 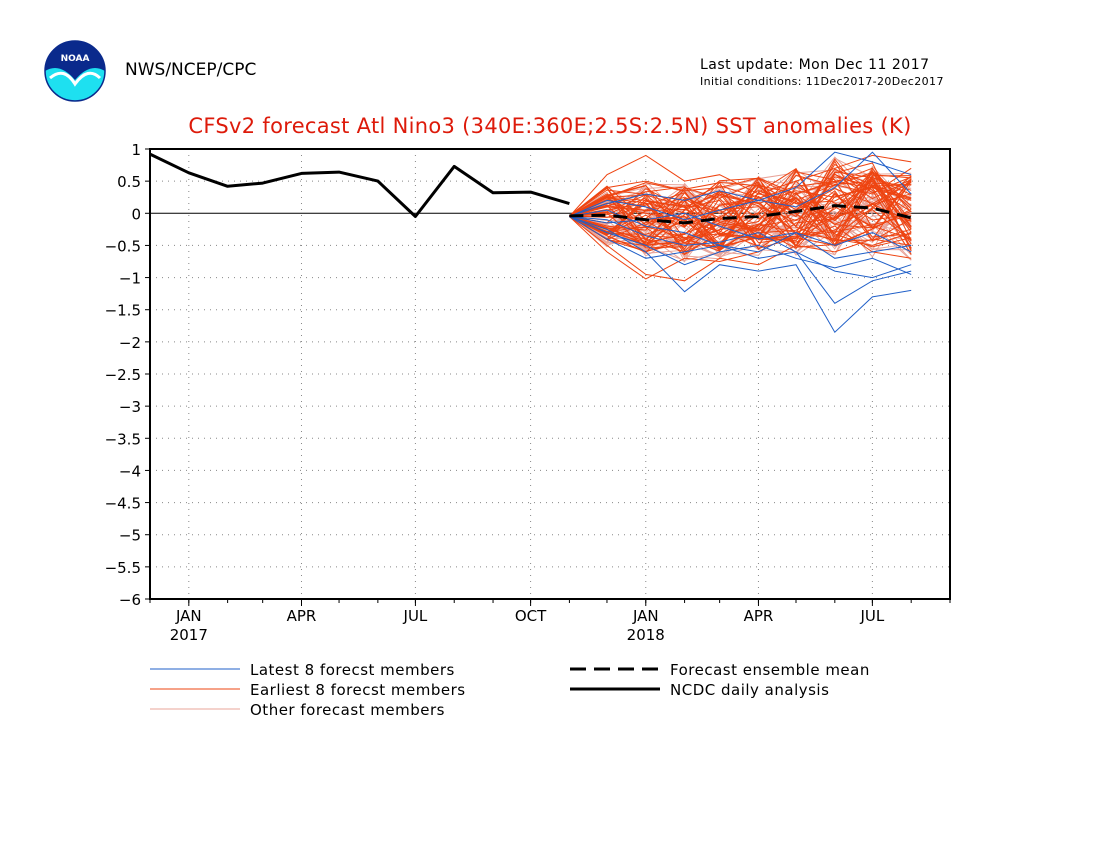 I want to click on y-tick-label: −3, so click(x=130, y=407).